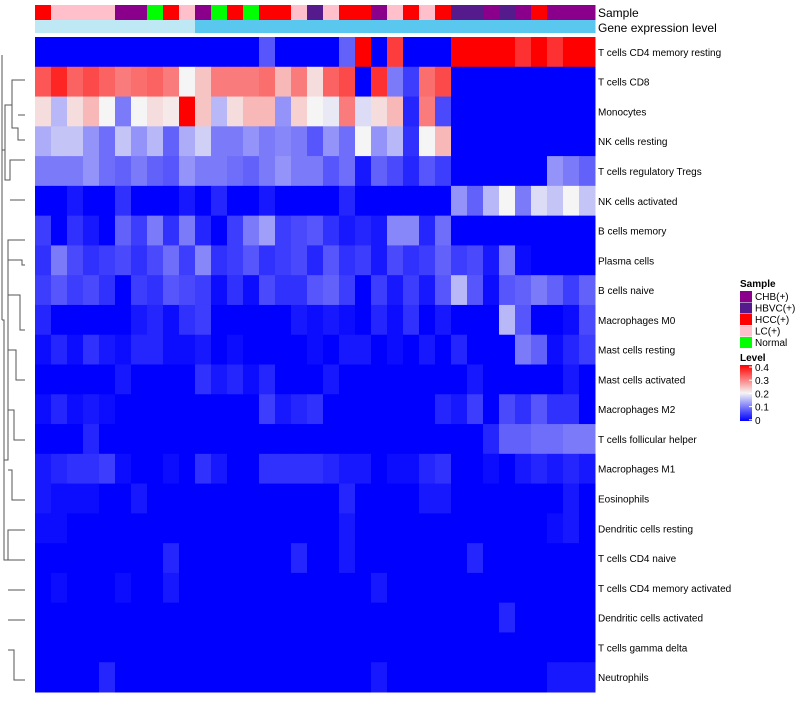 Image resolution: width=800 pixels, height=705 pixels. What do you see at coordinates (623, 678) in the screenshot?
I see `row-label: Neutrophils` at bounding box center [623, 678].